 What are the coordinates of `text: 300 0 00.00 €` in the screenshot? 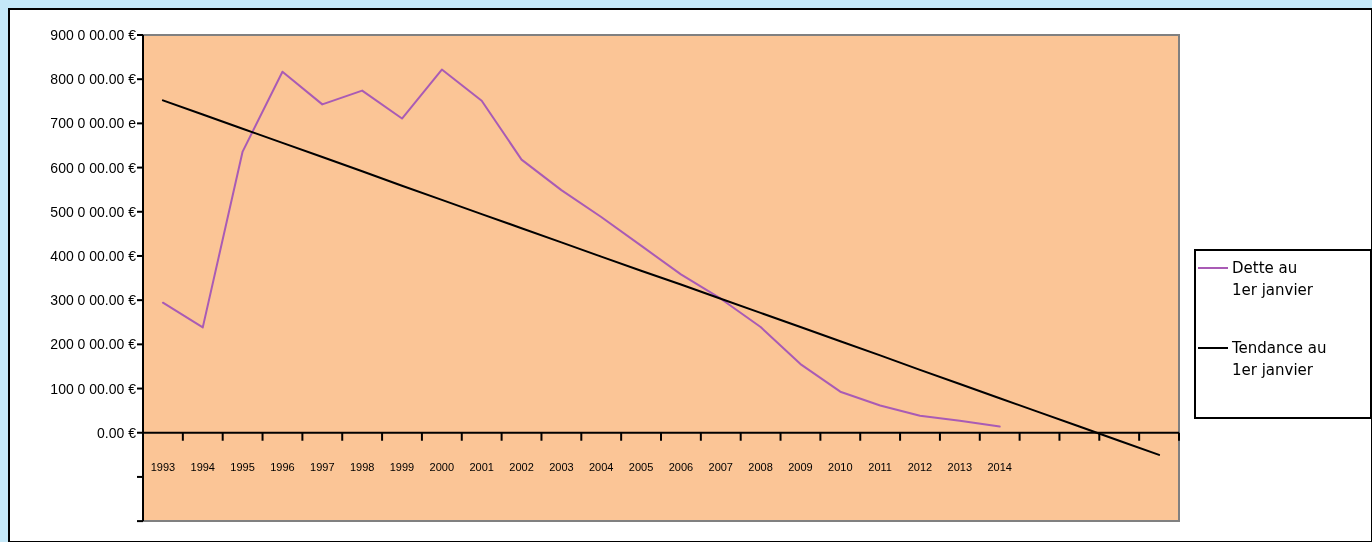 It's located at (93, 300).